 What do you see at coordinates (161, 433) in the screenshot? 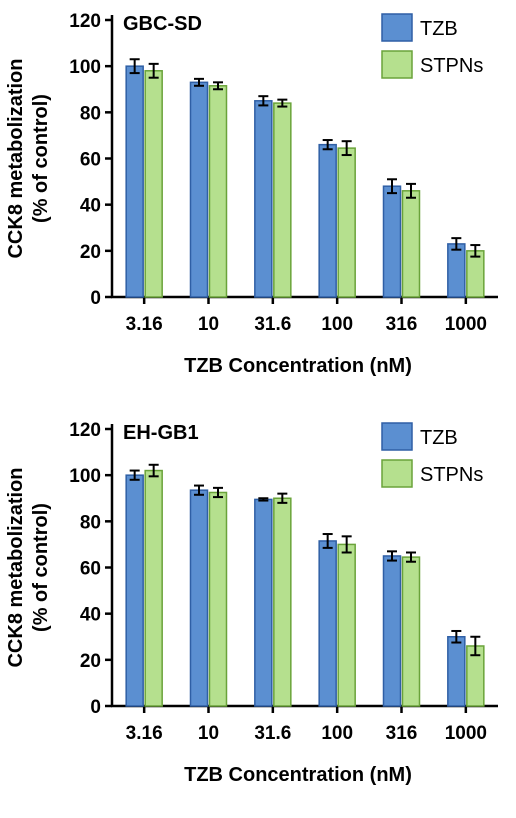
I see `chart-title: EH-GB1` at bounding box center [161, 433].